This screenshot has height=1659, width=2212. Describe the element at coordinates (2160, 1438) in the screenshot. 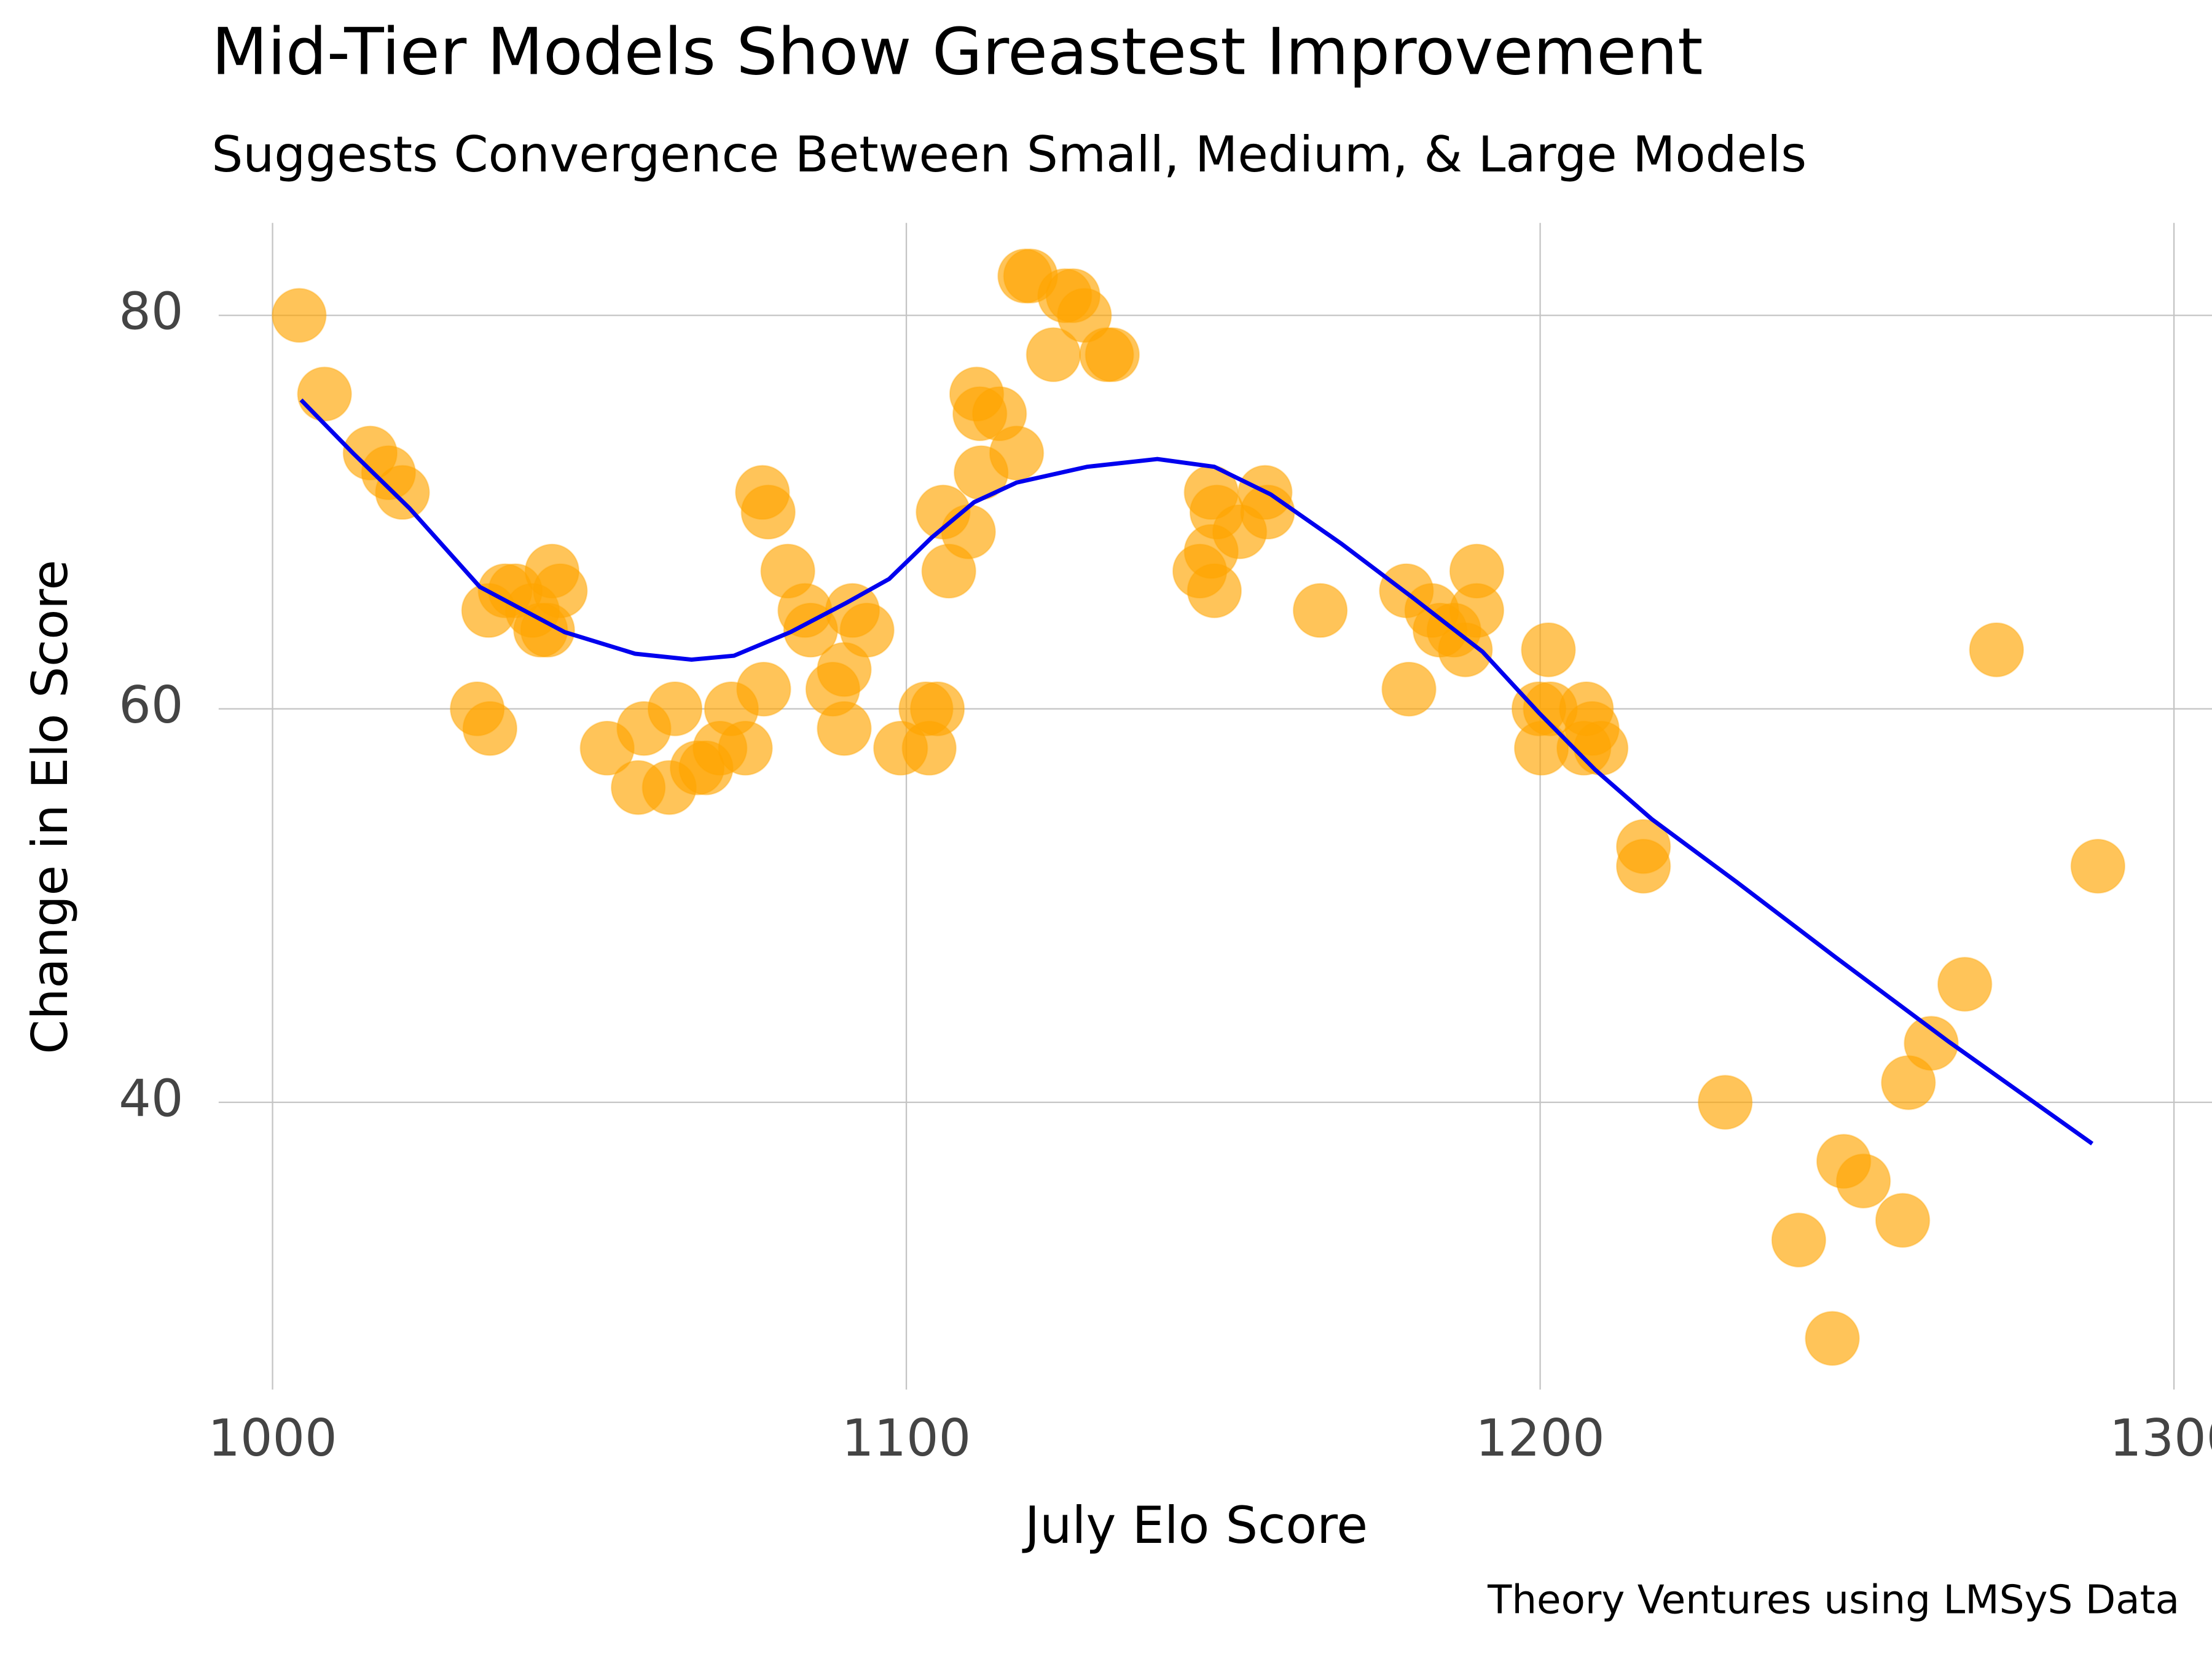

I see `x-tick-label: 1300` at that location.